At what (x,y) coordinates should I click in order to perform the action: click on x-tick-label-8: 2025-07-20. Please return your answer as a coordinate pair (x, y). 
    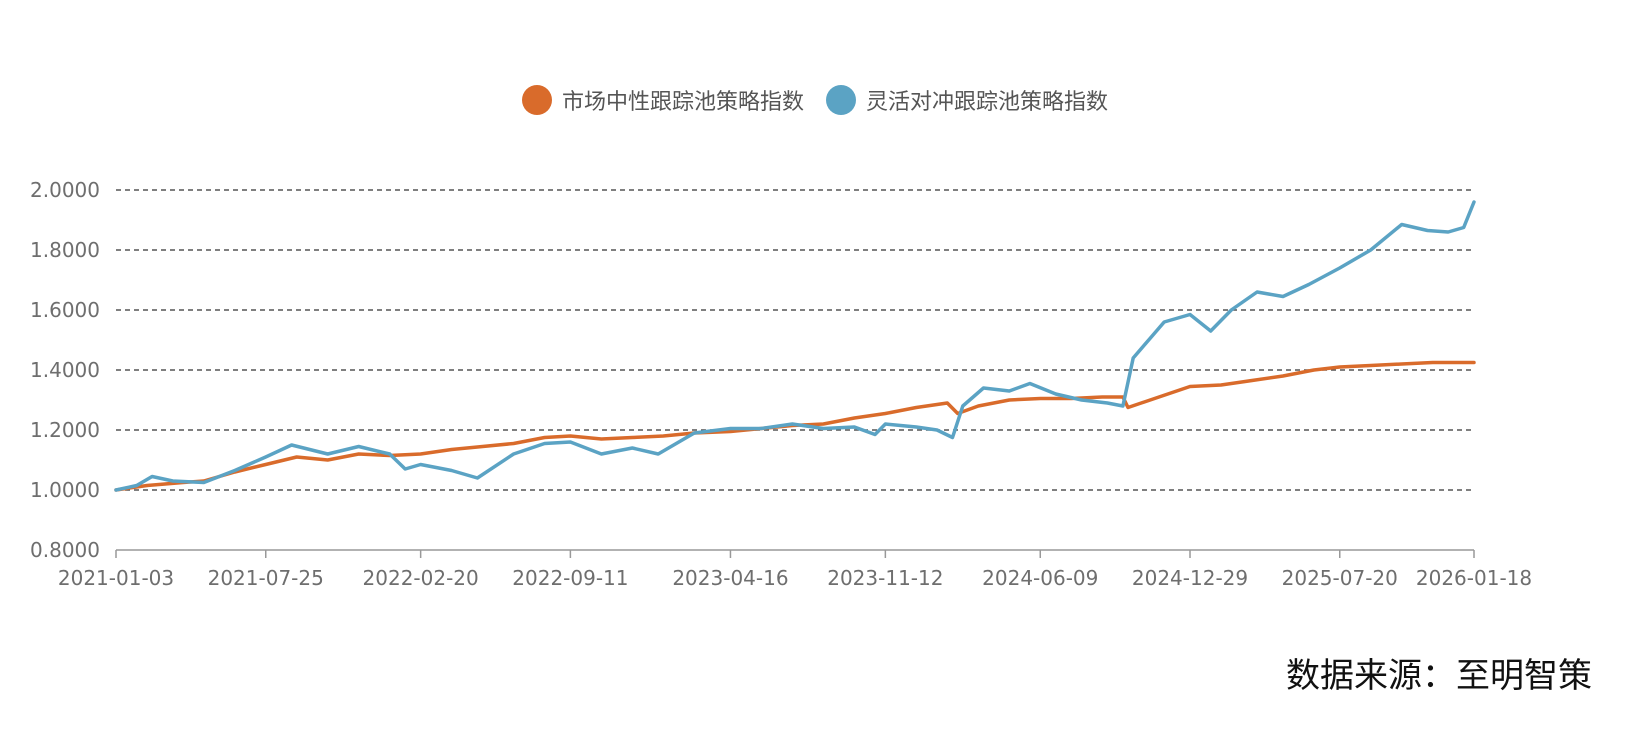
    Looking at the image, I should click on (1340, 578).